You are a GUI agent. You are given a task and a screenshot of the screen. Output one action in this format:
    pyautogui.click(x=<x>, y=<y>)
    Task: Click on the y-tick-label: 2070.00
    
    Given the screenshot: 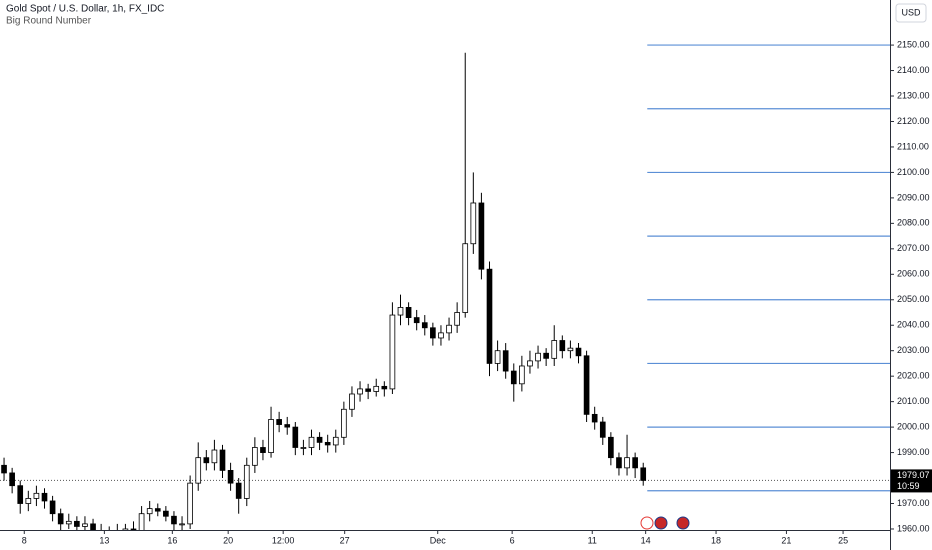 What is the action you would take?
    pyautogui.click(x=913, y=248)
    